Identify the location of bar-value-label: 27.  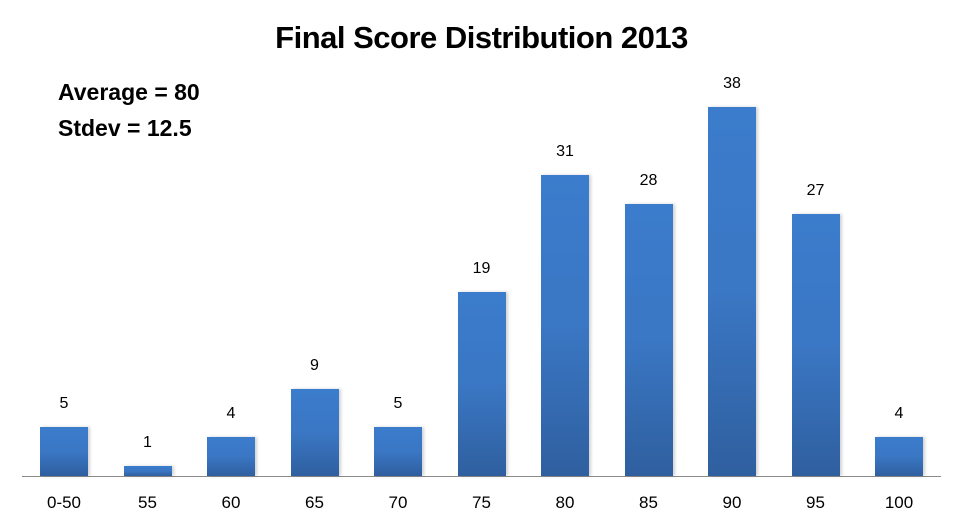
(815, 190).